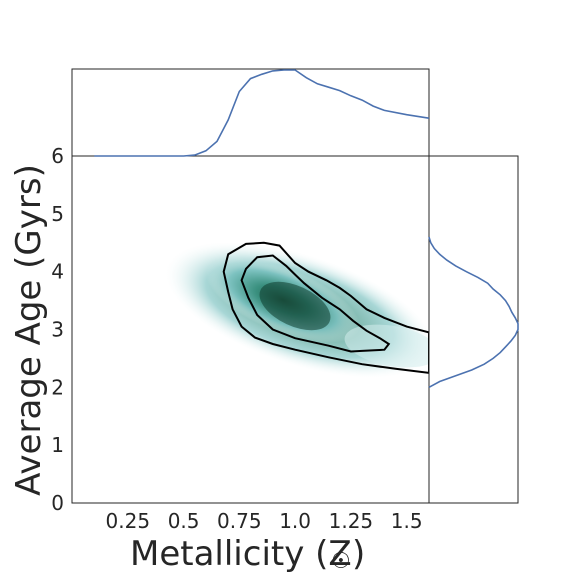 This screenshot has height=576, width=576. What do you see at coordinates (57, 272) in the screenshot?
I see `y-tick-label: 4` at bounding box center [57, 272].